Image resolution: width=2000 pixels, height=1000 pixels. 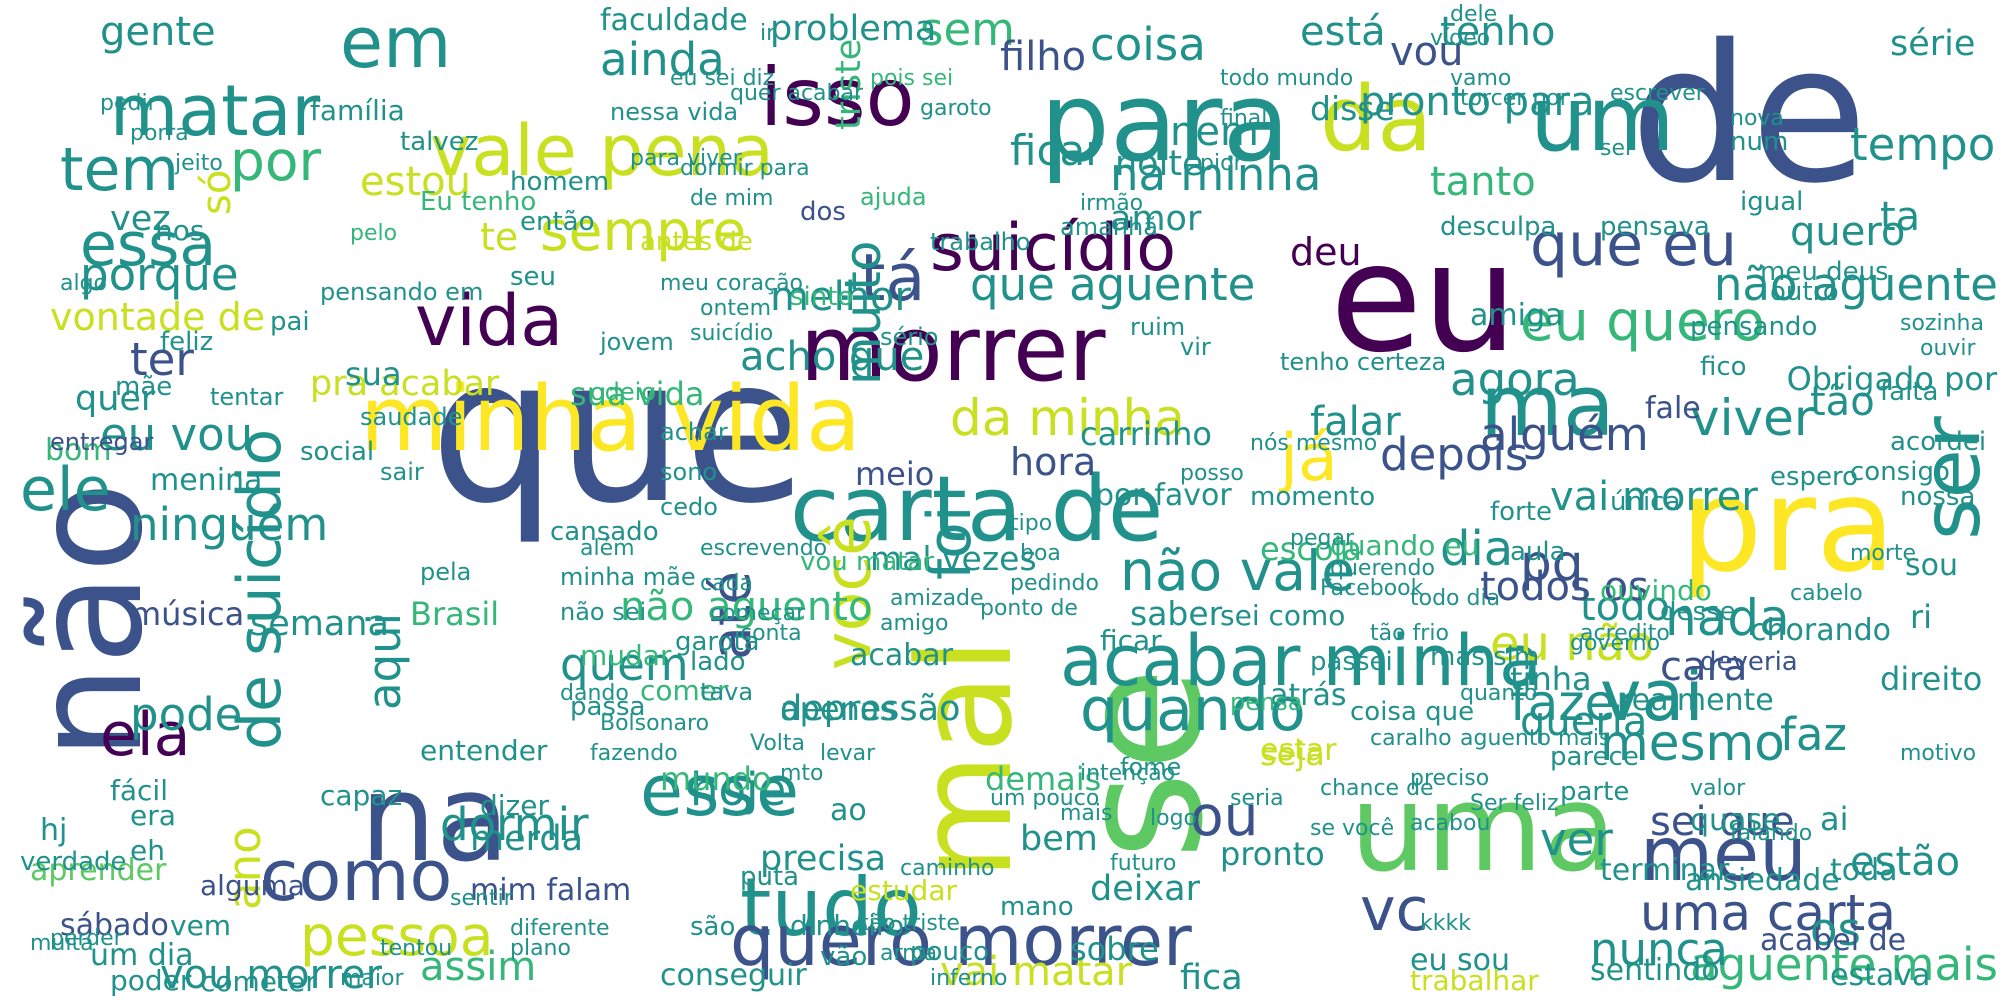 What do you see at coordinates (1043, 57) in the screenshot?
I see `cloud-word: filho` at bounding box center [1043, 57].